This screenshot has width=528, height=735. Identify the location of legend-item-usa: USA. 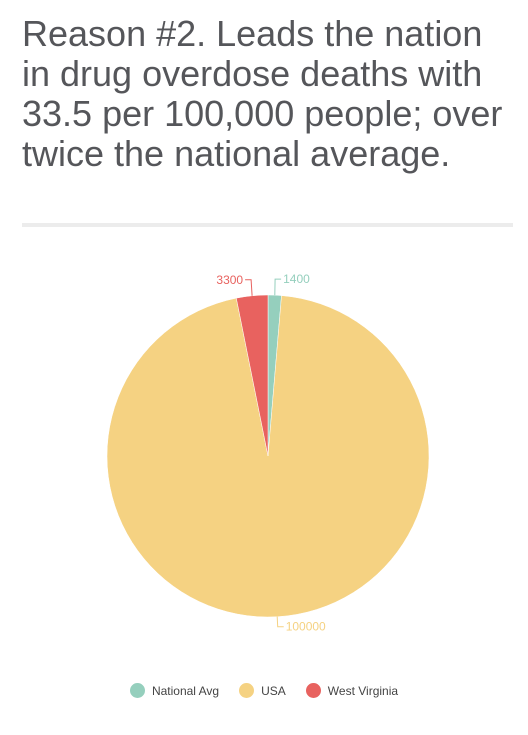
(262, 690).